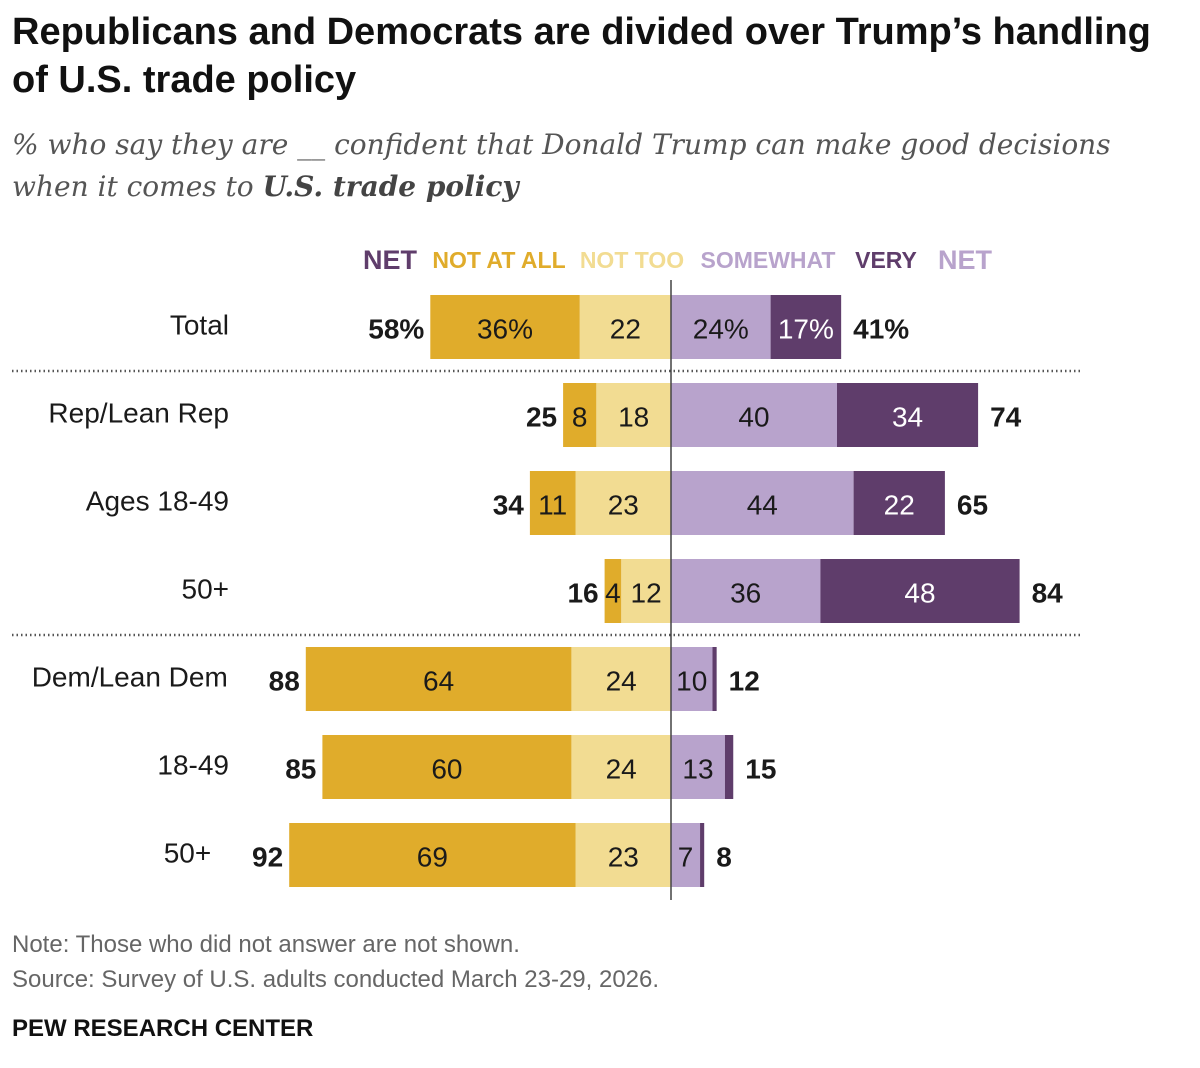 This screenshot has height=1068, width=1200. I want to click on data-label-net-left: 25, so click(541, 417).